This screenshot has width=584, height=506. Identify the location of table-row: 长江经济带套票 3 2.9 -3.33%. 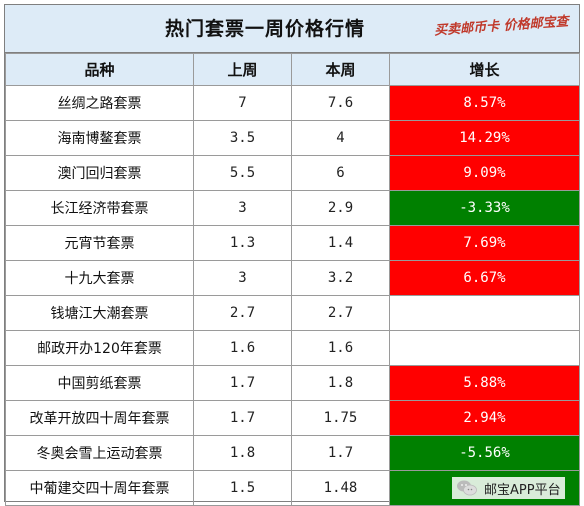
(292, 208).